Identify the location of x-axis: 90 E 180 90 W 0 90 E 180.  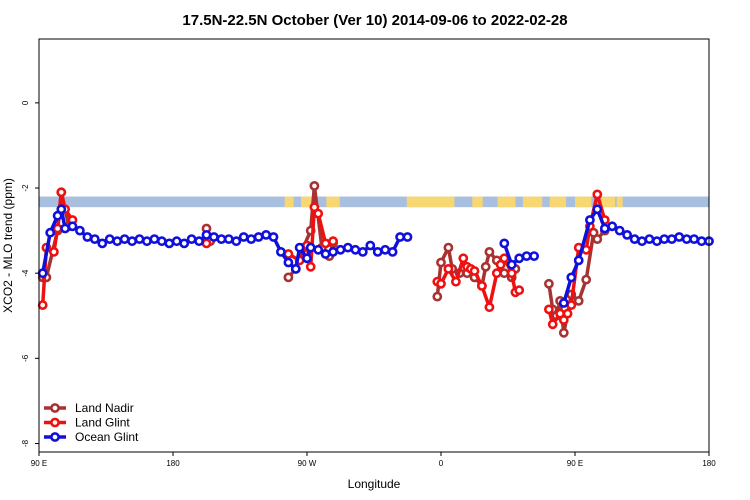
(373, 460).